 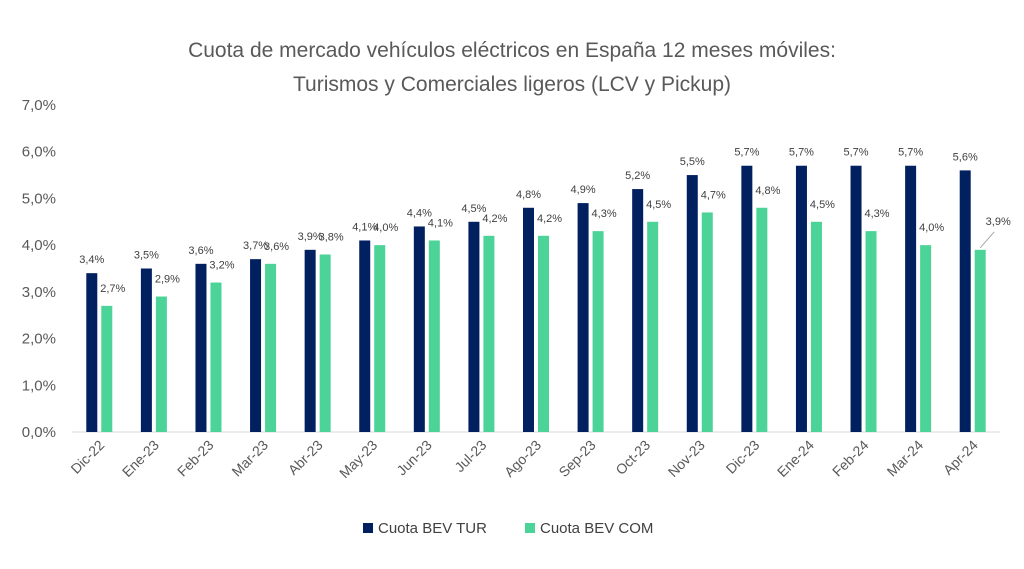 I want to click on data-label: 2,7%, so click(x=112, y=289).